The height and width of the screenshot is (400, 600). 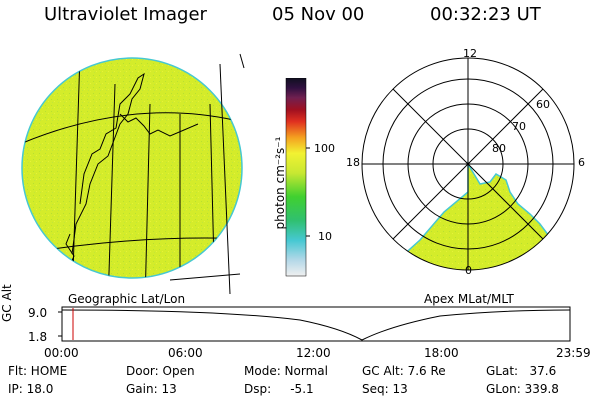 I want to click on colorbar-label: photon cm⁻²s⁻¹, so click(x=280, y=183).